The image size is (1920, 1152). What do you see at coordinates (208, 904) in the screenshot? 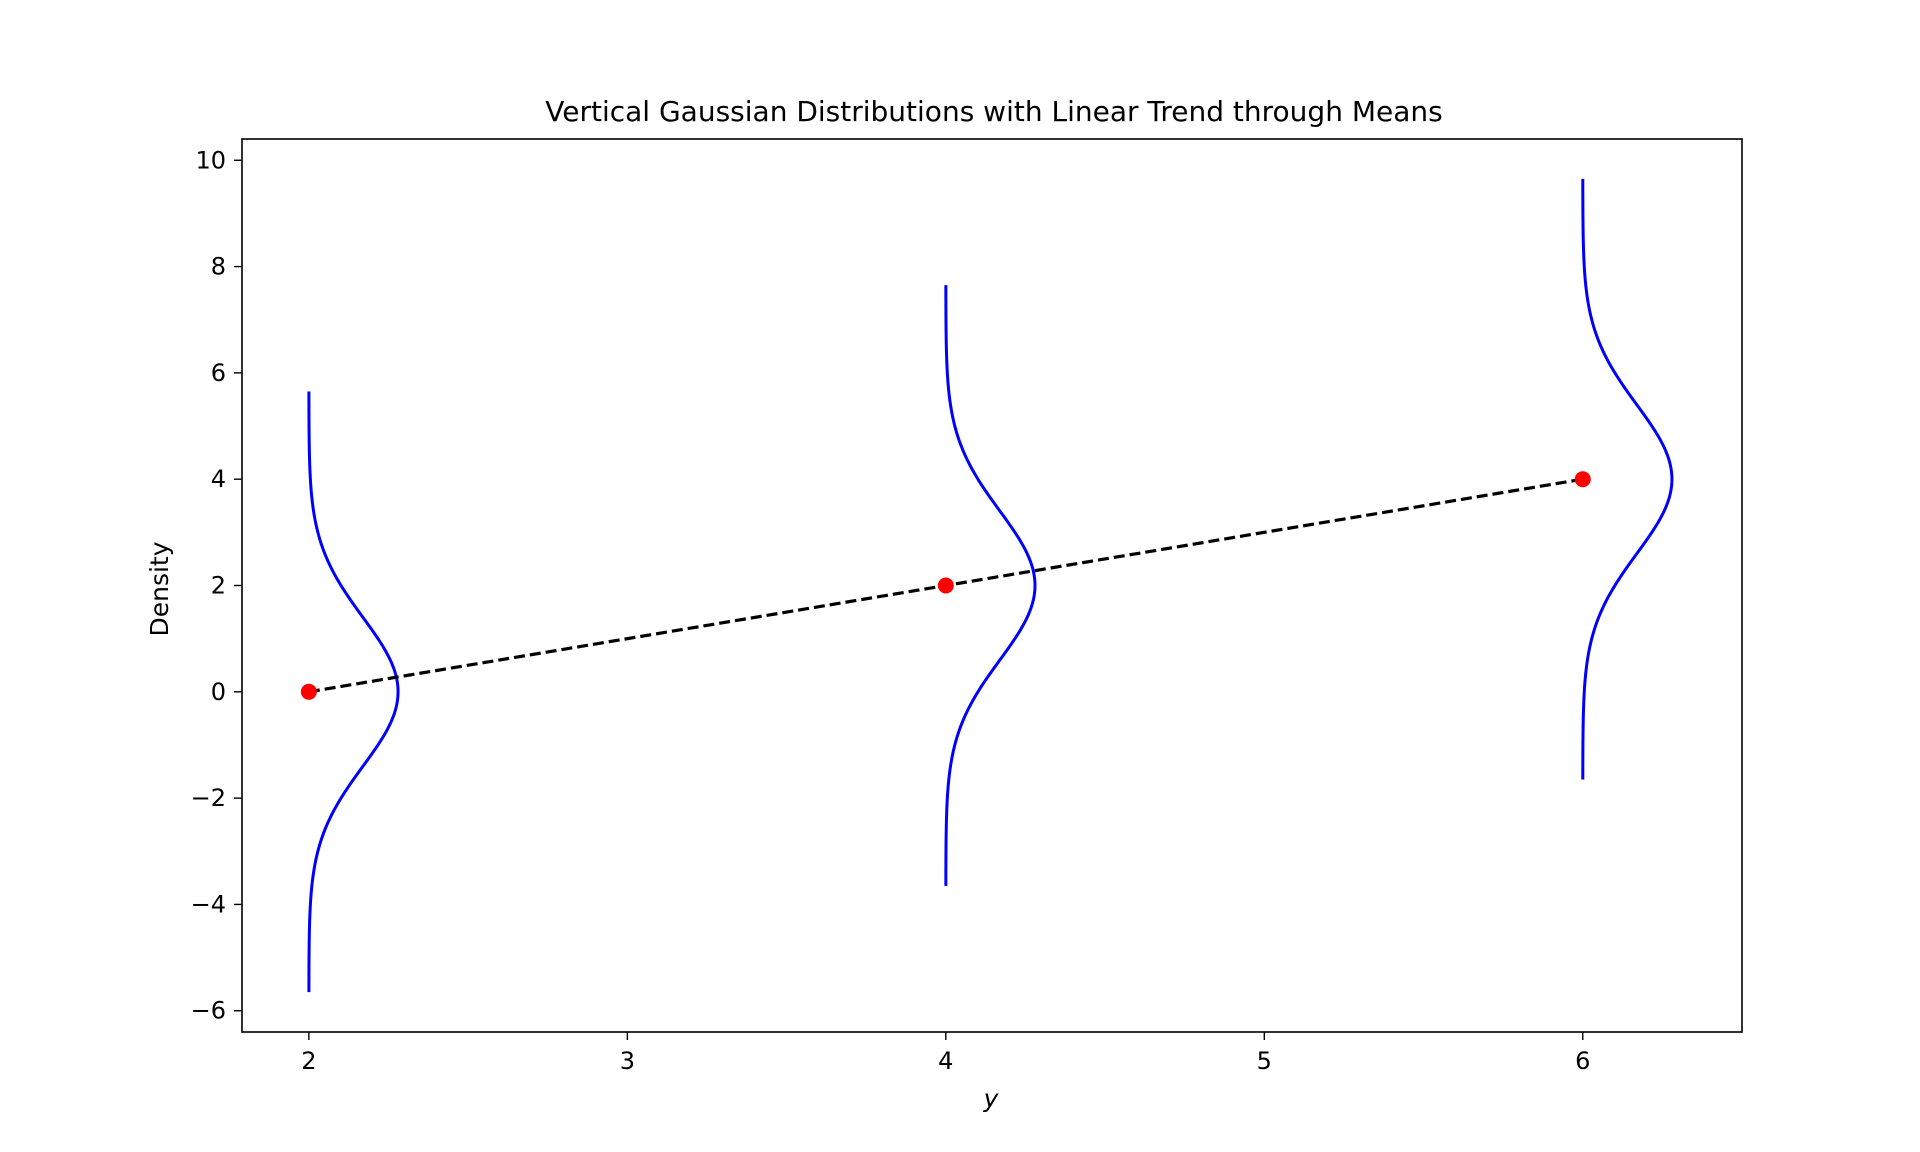
I see `y-tick-label: −4` at bounding box center [208, 904].